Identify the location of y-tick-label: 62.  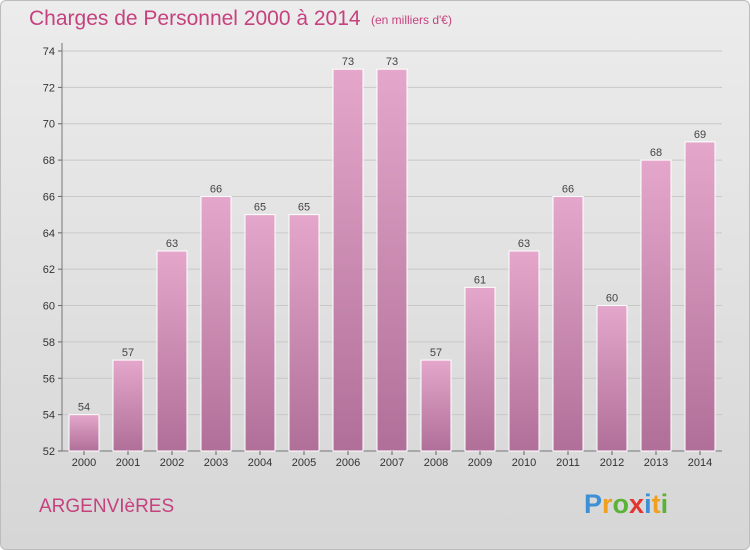
(49, 270).